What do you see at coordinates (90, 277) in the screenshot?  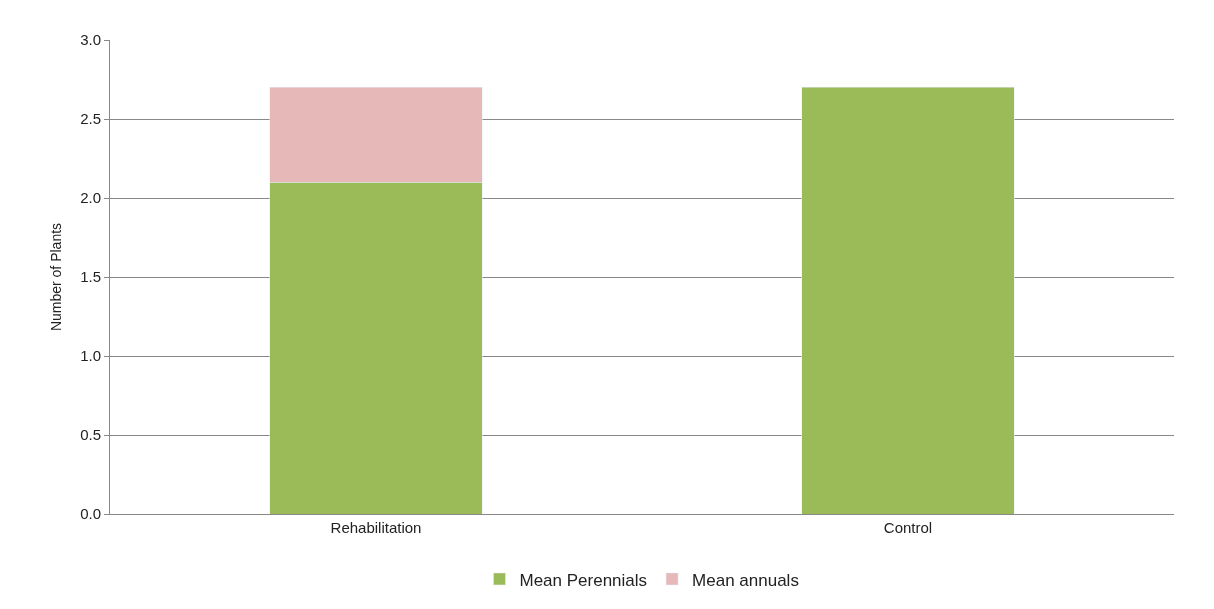 I see `y-tick-label: 1.5` at bounding box center [90, 277].